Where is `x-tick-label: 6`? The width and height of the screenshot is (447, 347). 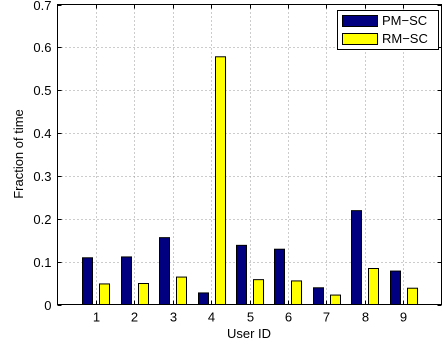 x-tick-label: 6 is located at coordinates (288, 317).